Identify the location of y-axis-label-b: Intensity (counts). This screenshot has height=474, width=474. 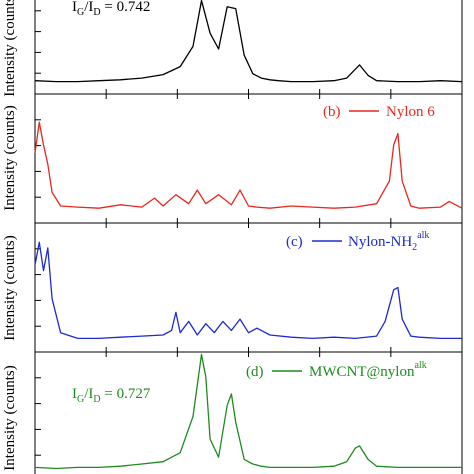
(10, 157).